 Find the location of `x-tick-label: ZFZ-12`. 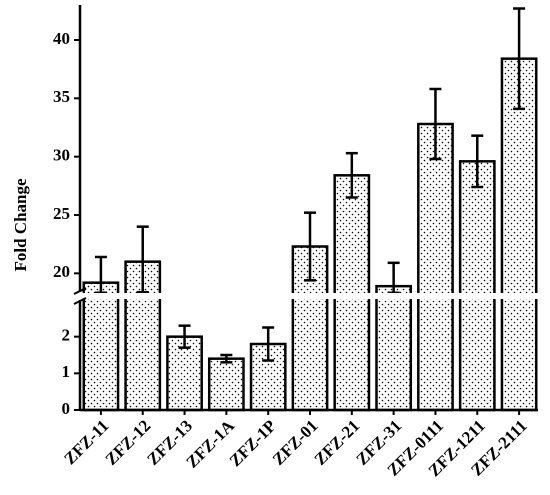

x-tick-label: ZFZ-12 is located at coordinates (127, 442).